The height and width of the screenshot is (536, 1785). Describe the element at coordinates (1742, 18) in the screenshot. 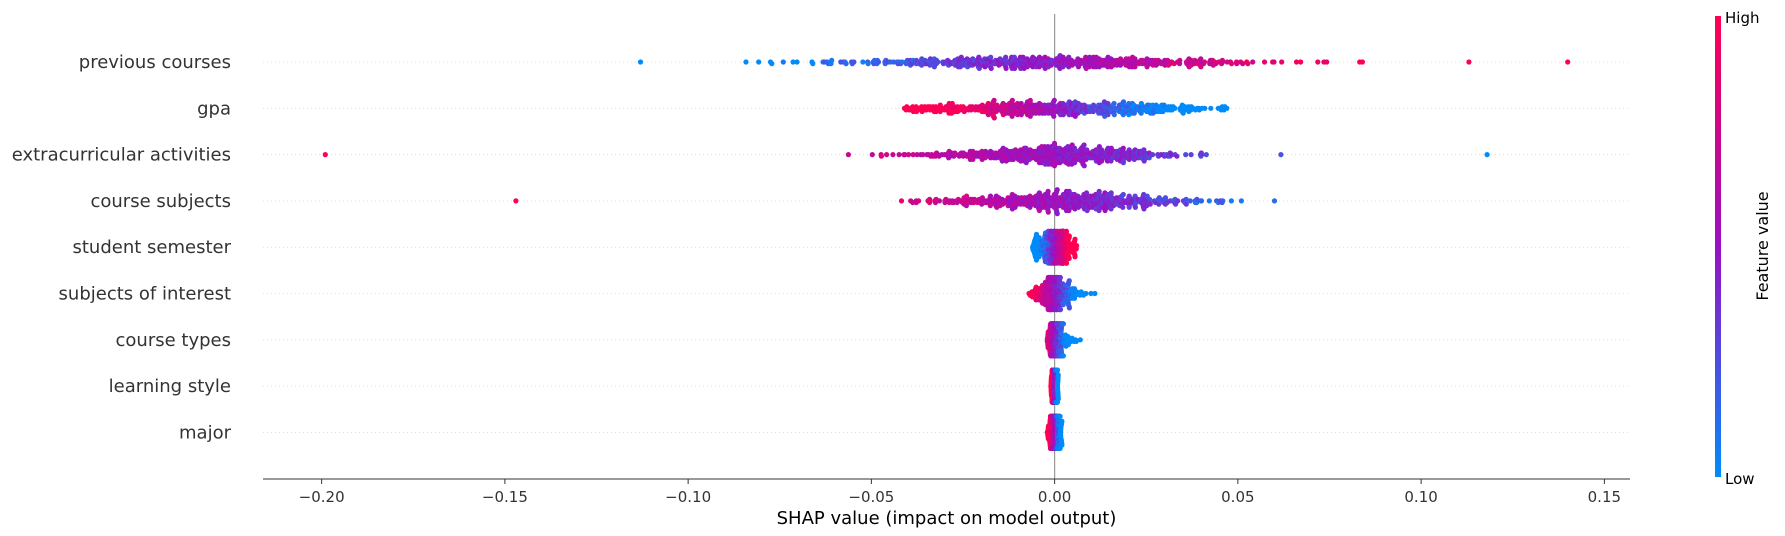

I see `colorbar-high-label: High` at that location.